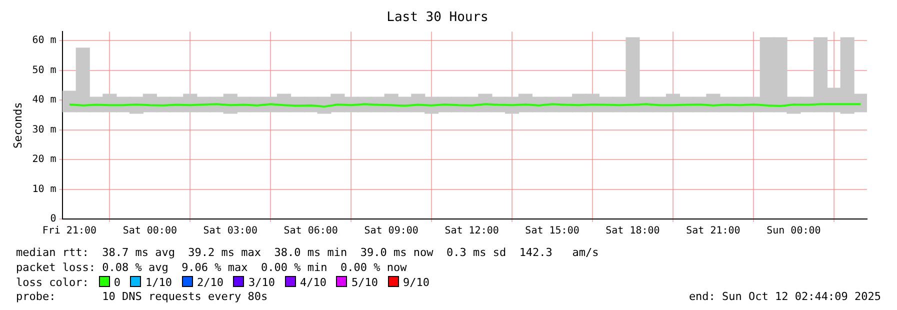  What do you see at coordinates (44, 189) in the screenshot?
I see `y-tick-label: 10 m` at bounding box center [44, 189].